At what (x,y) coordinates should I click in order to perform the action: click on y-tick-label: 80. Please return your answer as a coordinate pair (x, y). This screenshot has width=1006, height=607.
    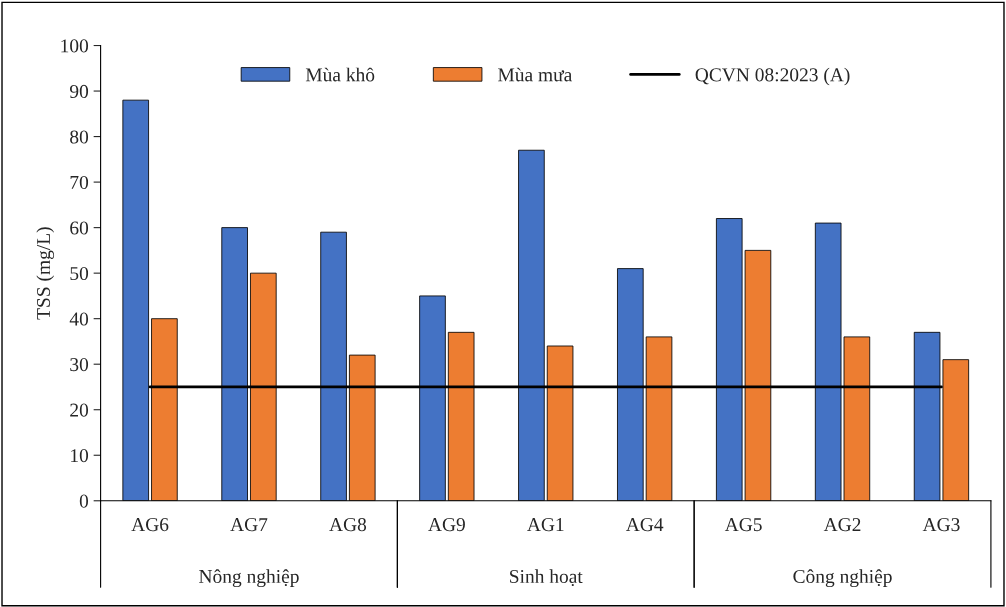
    Looking at the image, I should click on (79, 137).